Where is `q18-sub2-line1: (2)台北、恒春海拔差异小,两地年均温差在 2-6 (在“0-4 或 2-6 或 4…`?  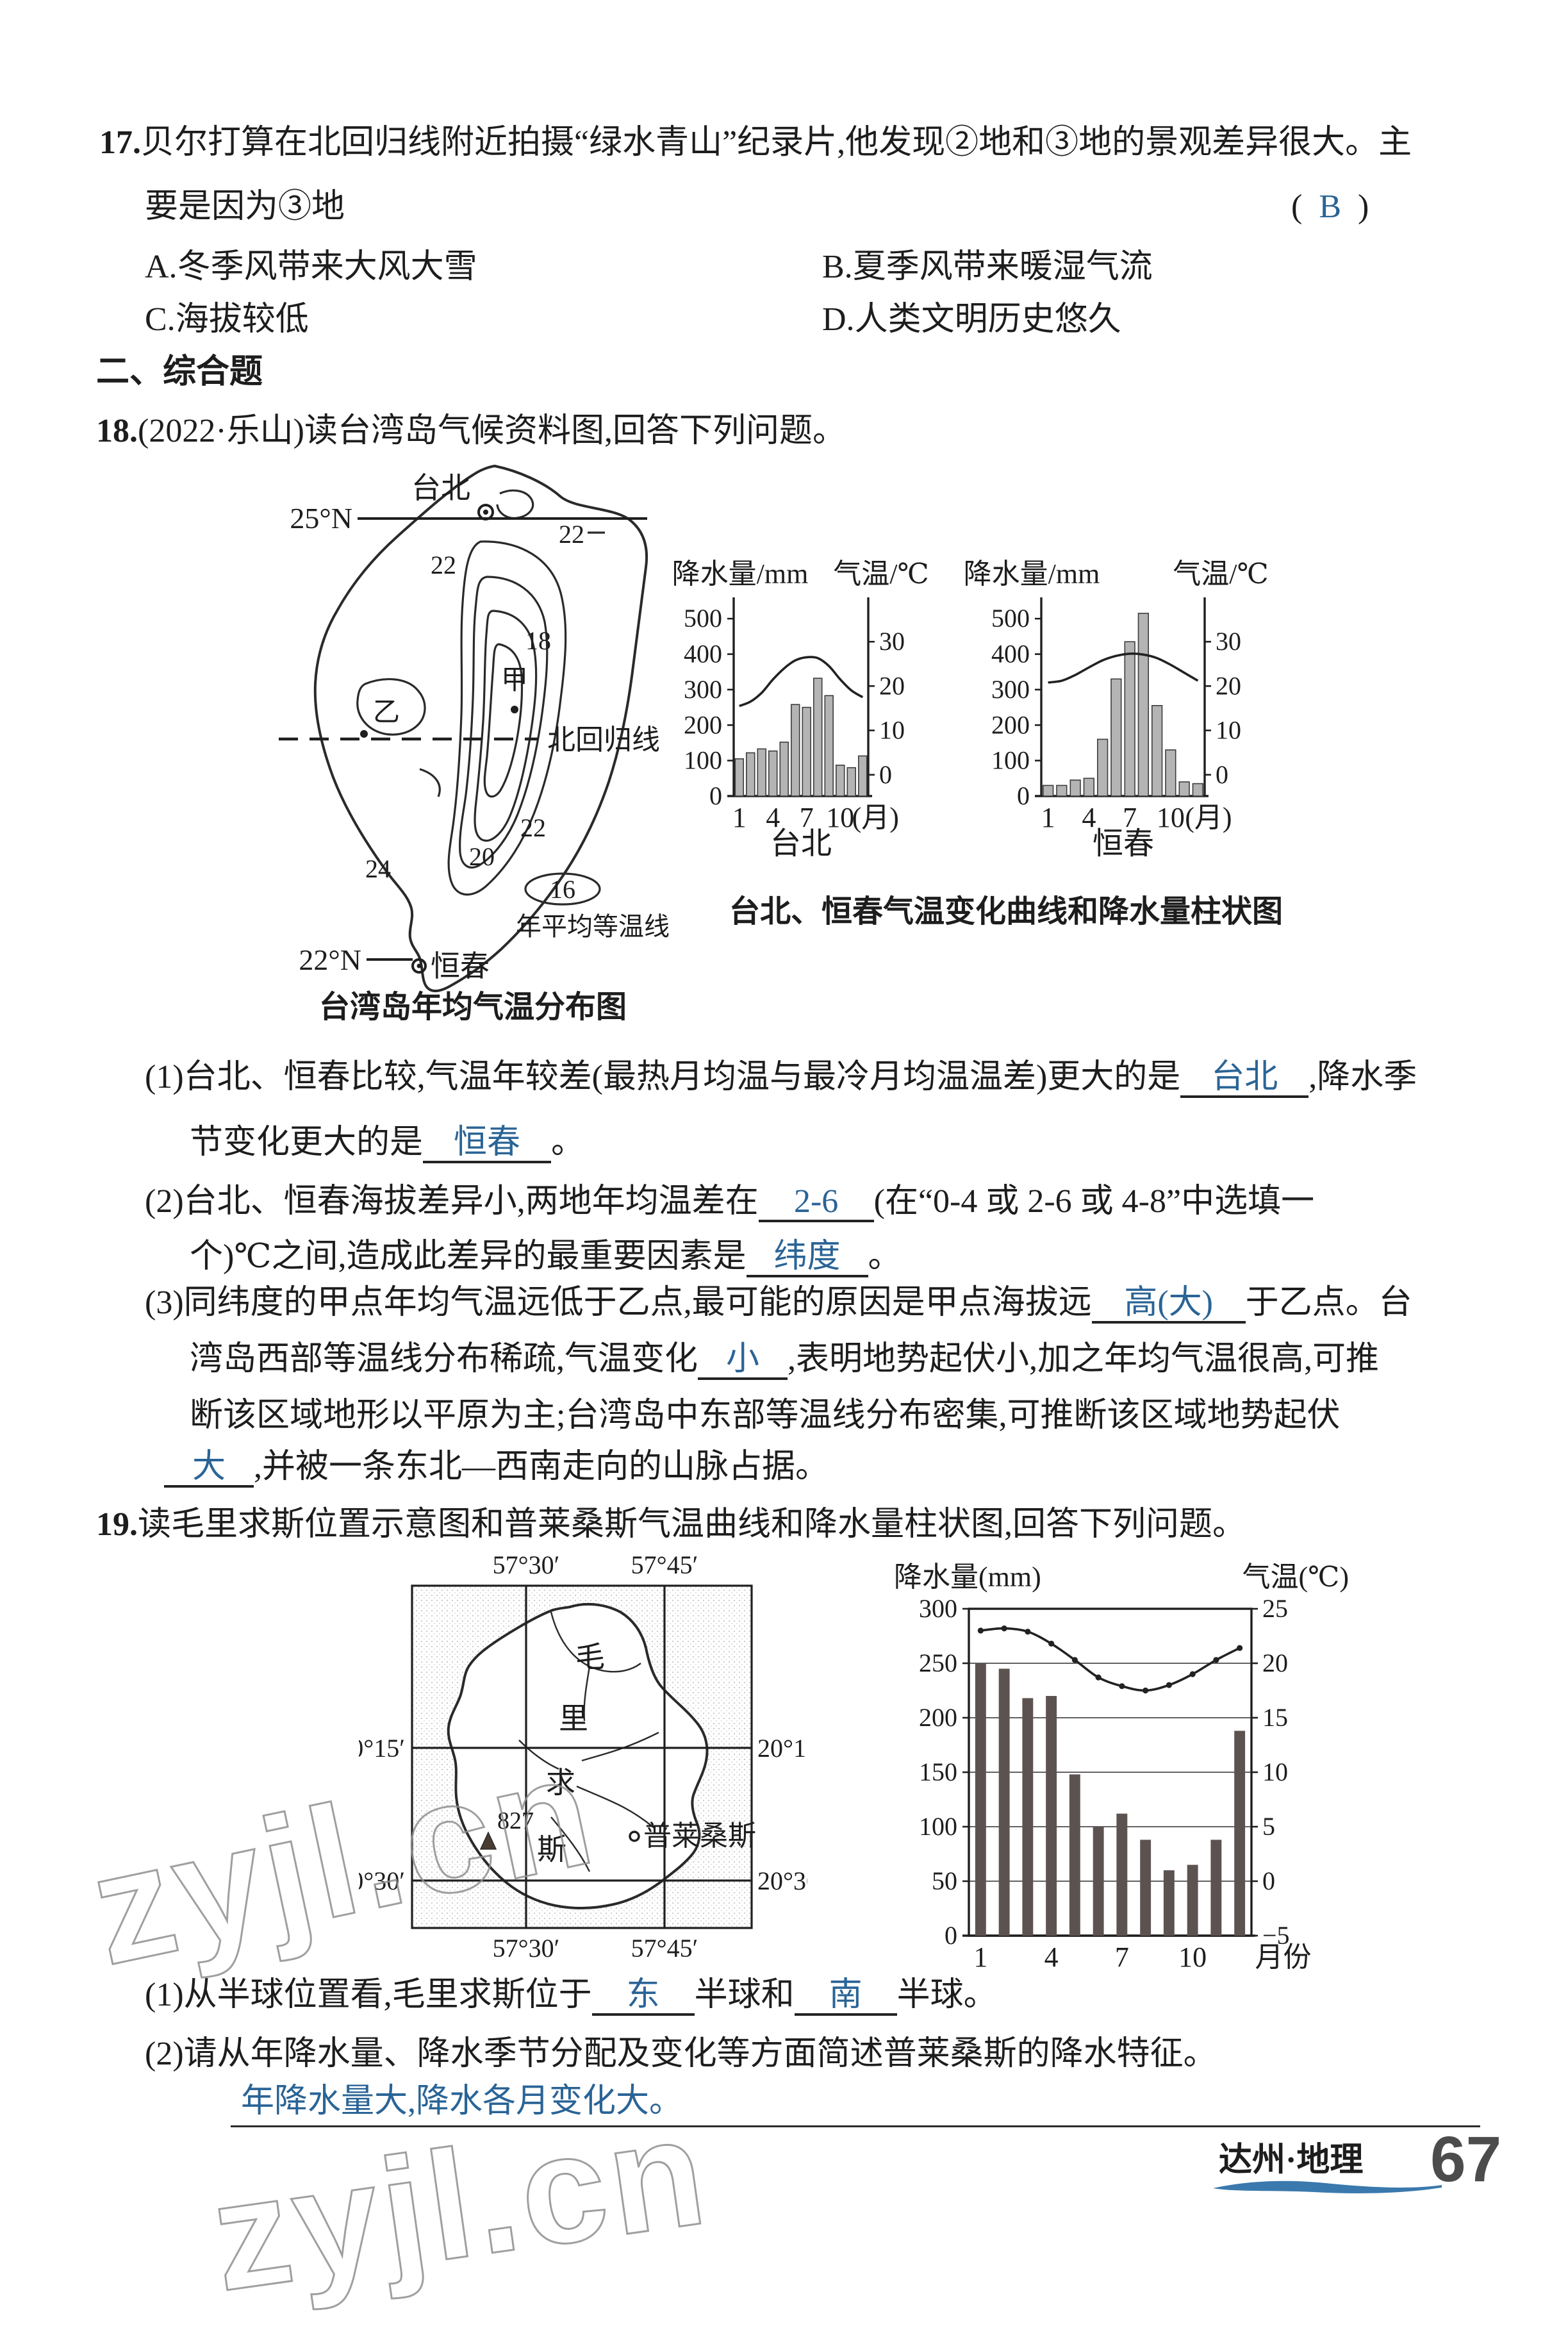
q18-sub2-line1: (2)台北、恒春海拔差异小,两地年均温差在 2-6 (在“0-4 或 2-6 或 4… is located at coordinates (729, 1202).